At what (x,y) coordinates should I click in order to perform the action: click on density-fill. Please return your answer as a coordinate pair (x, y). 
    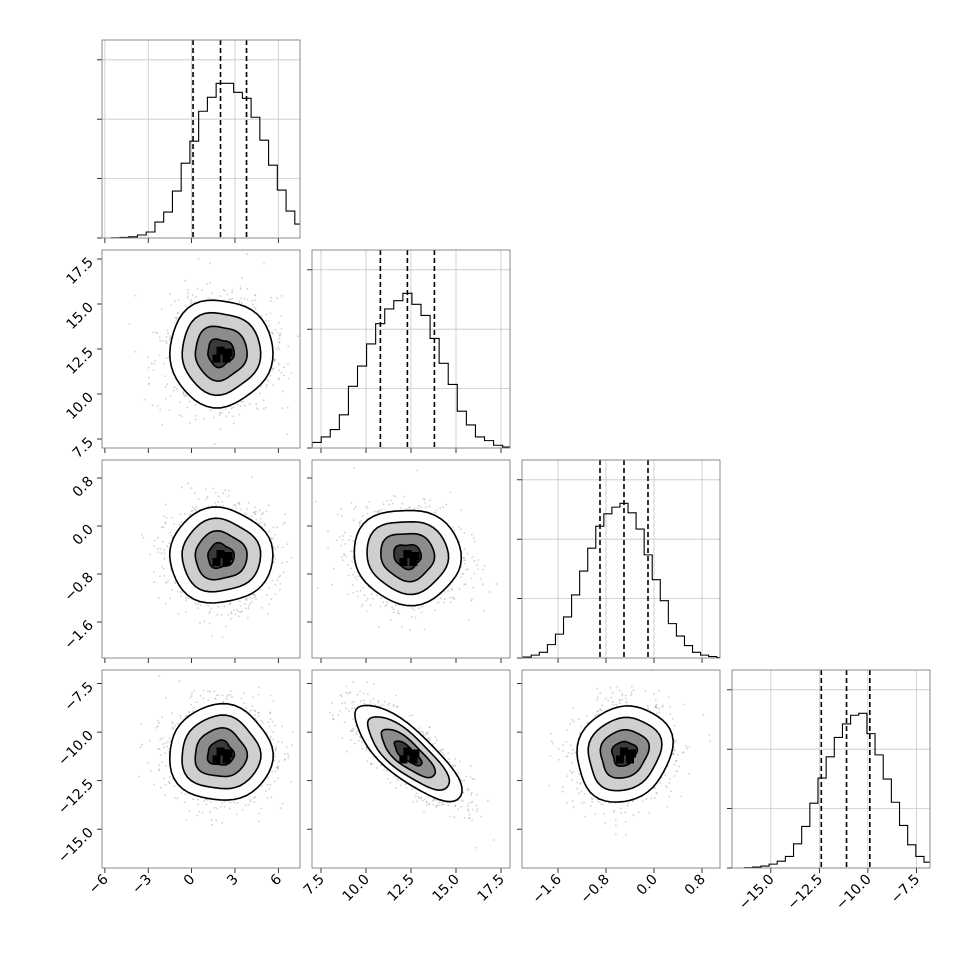
    Looking at the image, I should click on (221, 354).